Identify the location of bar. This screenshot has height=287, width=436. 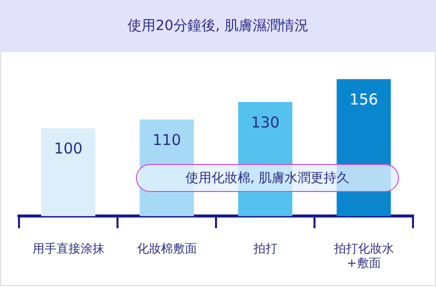
(68, 172).